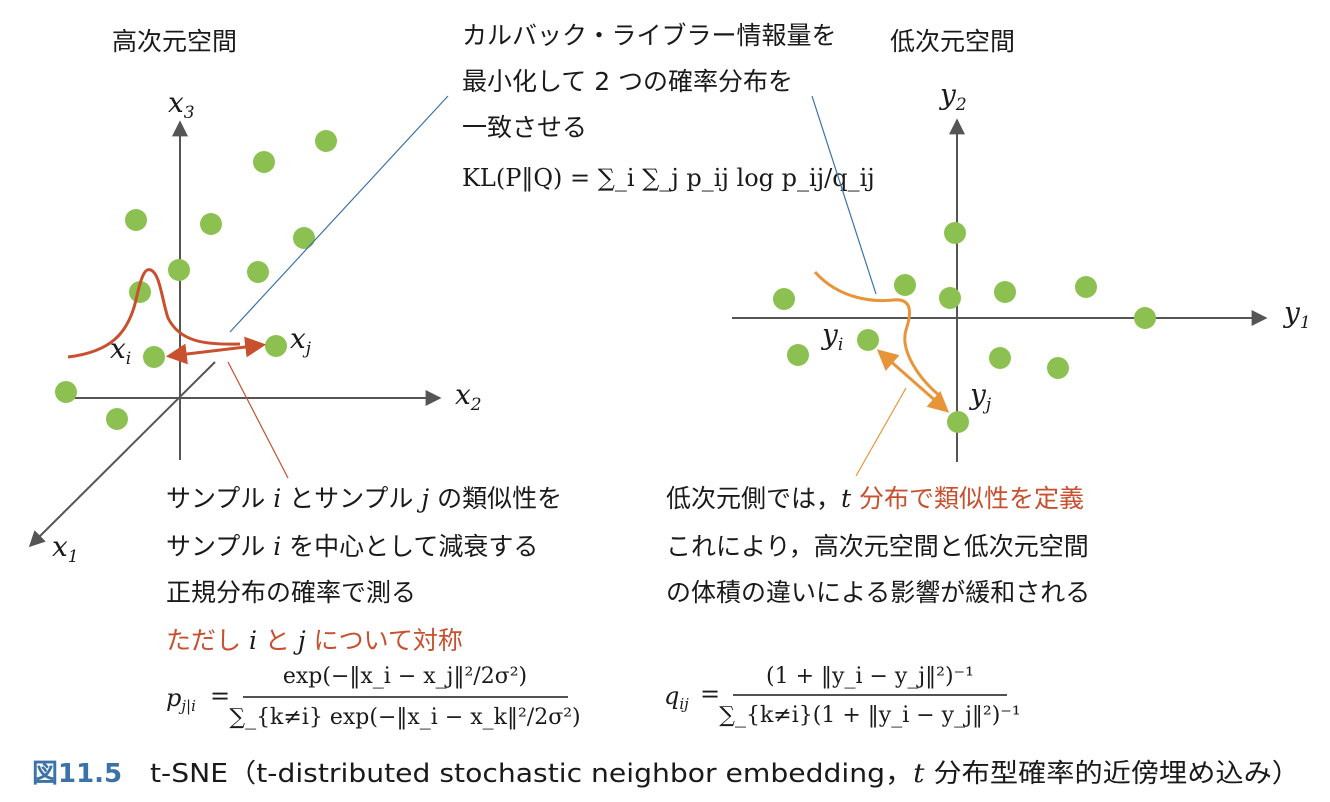 Image resolution: width=1330 pixels, height=802 pixels. What do you see at coordinates (668, 178) in the screenshot?
I see `kl-formula: KL(P‖Q) = ∑_i ∑_j p_ij log p_ij/q_ij` at bounding box center [668, 178].